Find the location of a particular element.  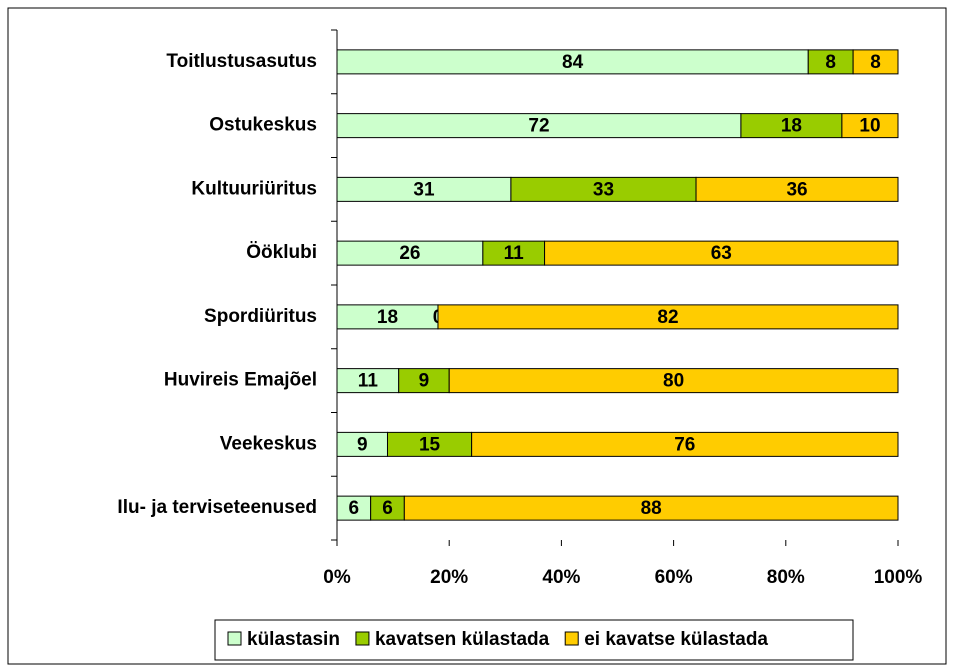

data-label: 76 is located at coordinates (684, 444).